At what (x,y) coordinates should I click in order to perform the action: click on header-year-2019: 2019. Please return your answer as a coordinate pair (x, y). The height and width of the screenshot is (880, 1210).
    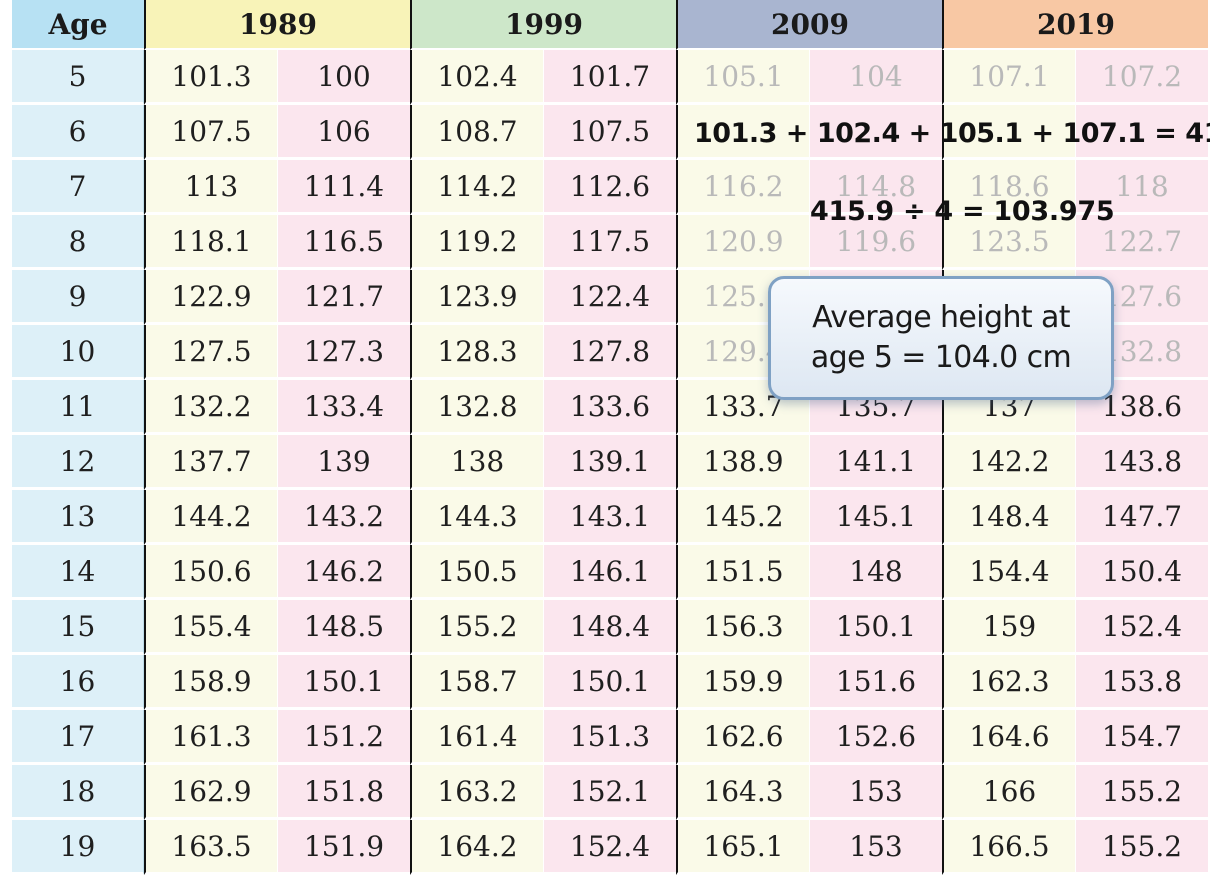
    Looking at the image, I should click on (1075, 25).